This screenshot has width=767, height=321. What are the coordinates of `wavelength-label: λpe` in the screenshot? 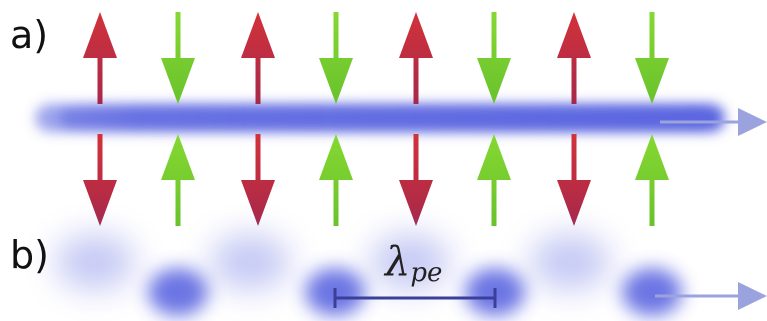 It's located at (413, 264).